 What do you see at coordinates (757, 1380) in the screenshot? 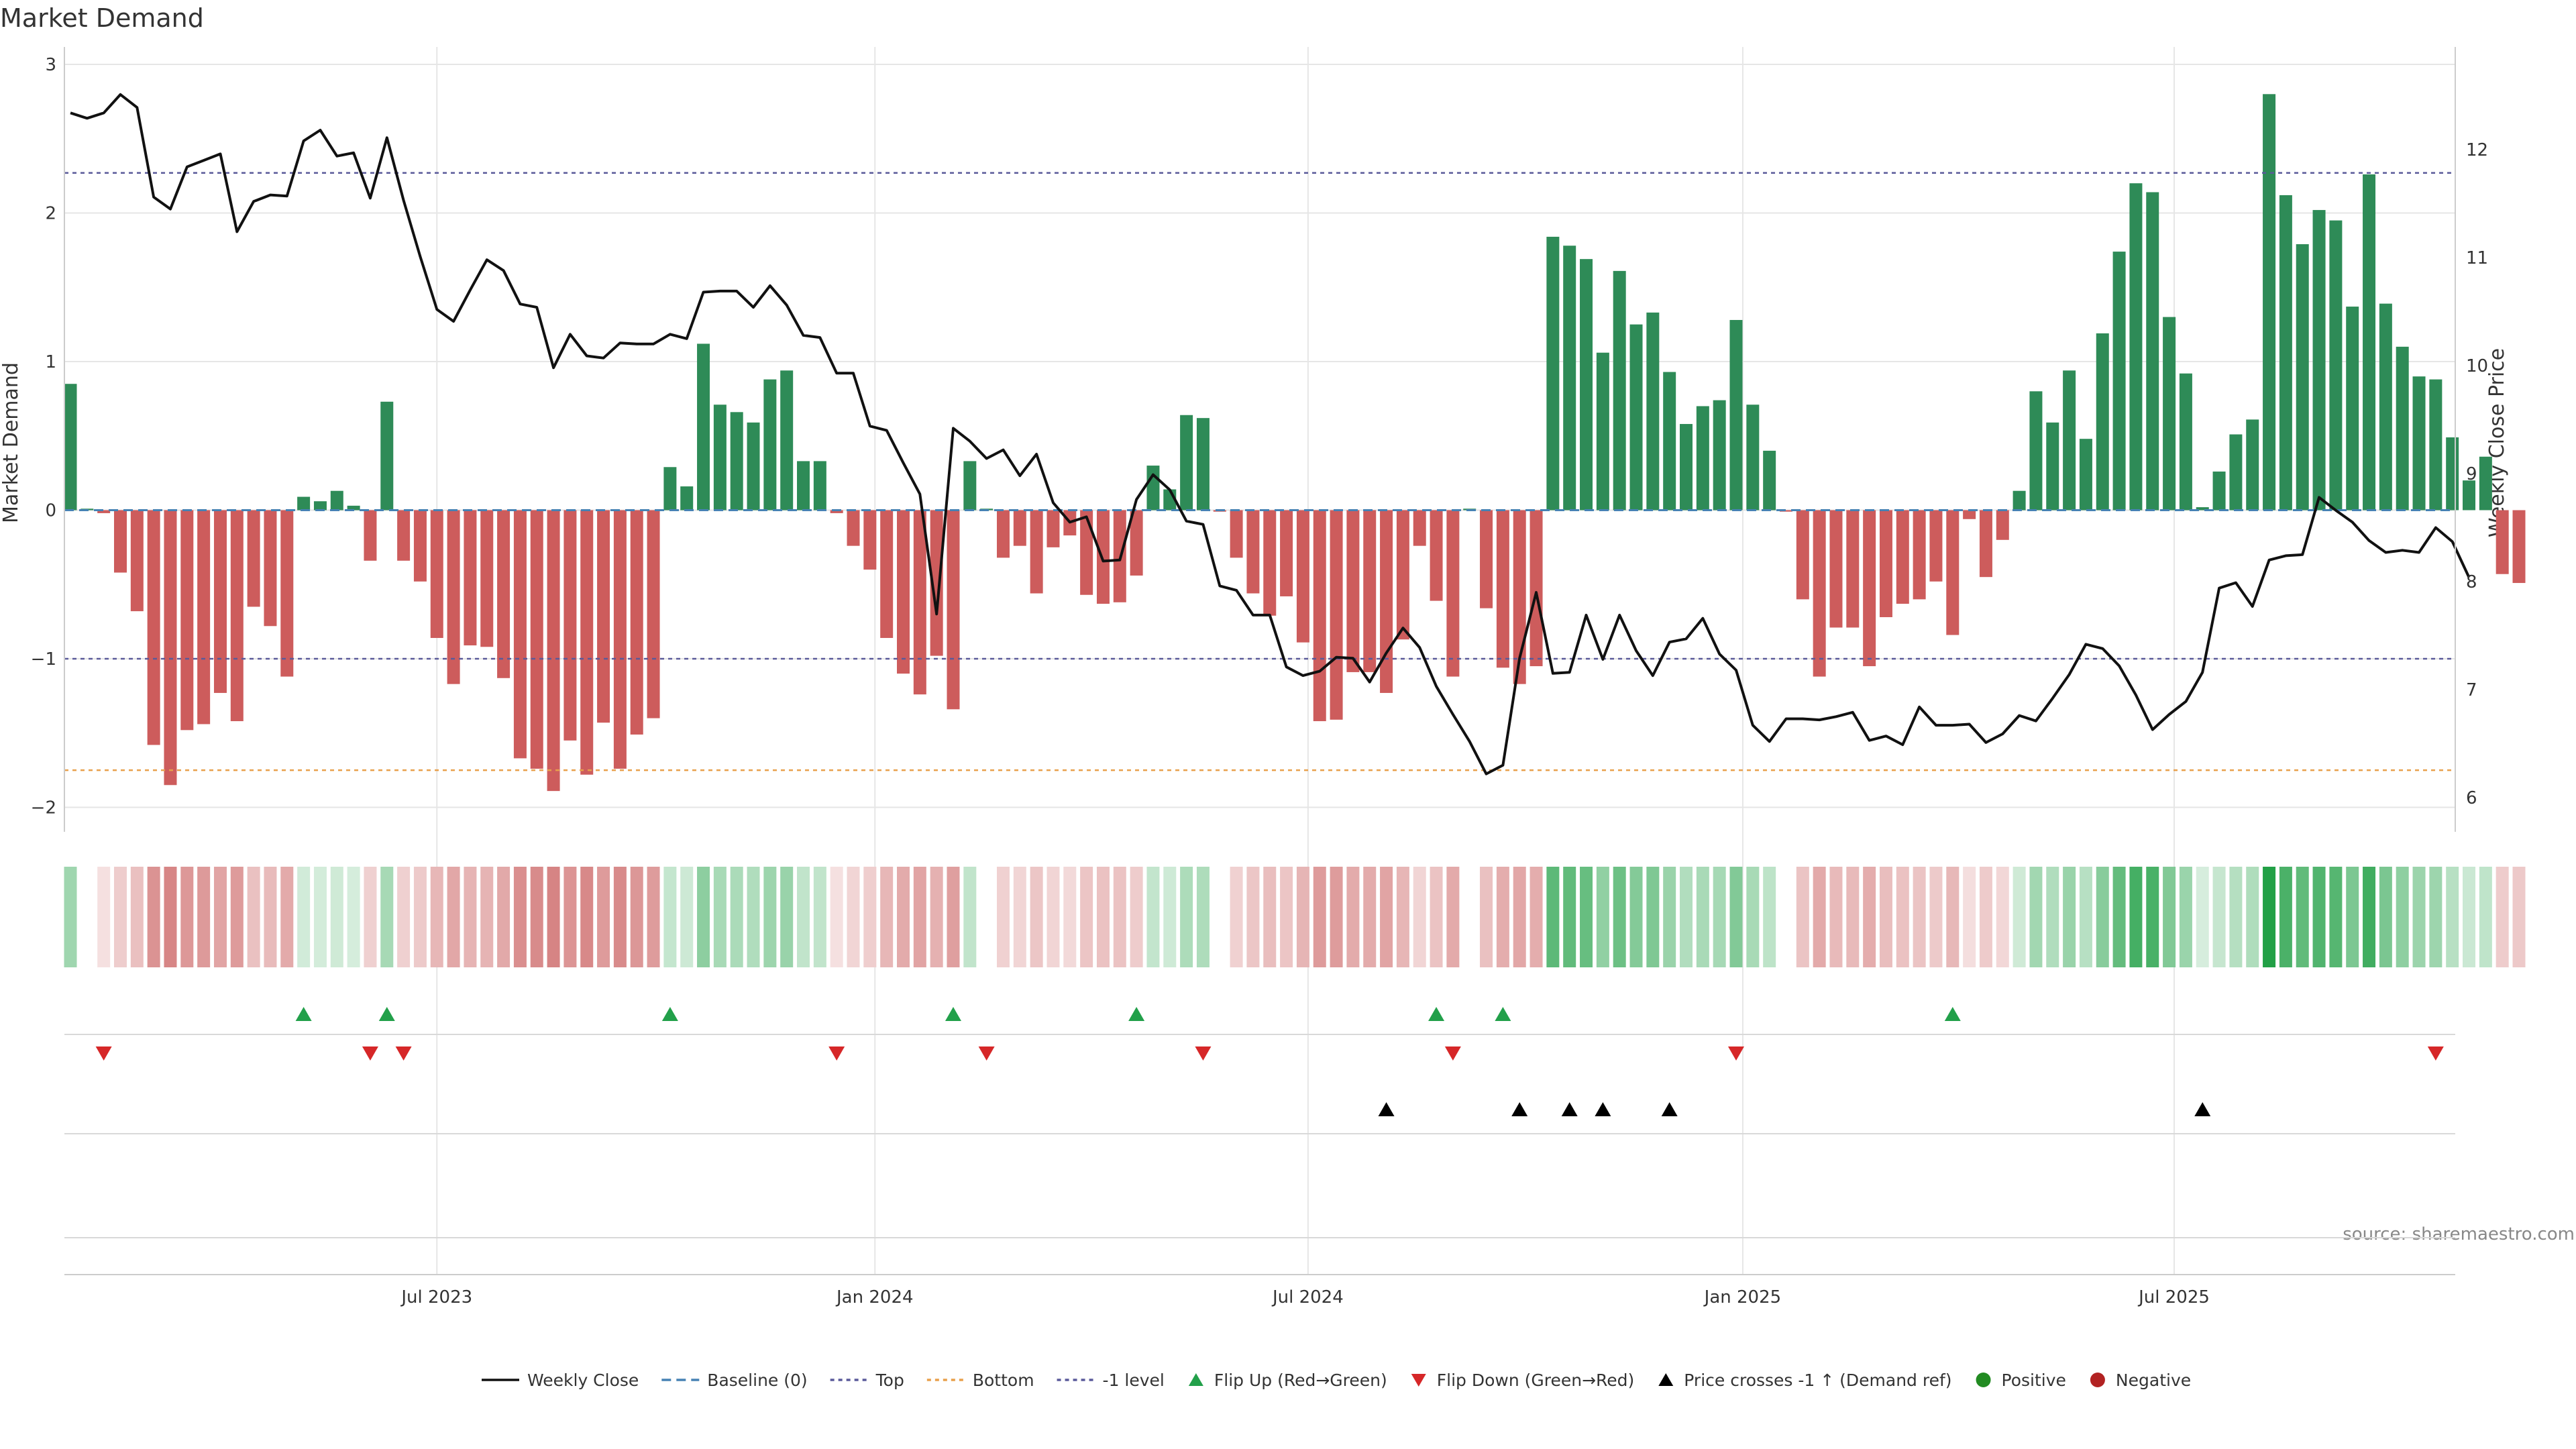
I see `legend-label: Baseline (0)` at bounding box center [757, 1380].